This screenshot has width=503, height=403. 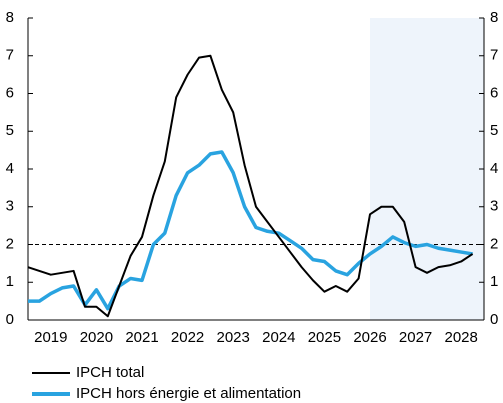 I want to click on x-tick-label: 2019, so click(x=50, y=337).